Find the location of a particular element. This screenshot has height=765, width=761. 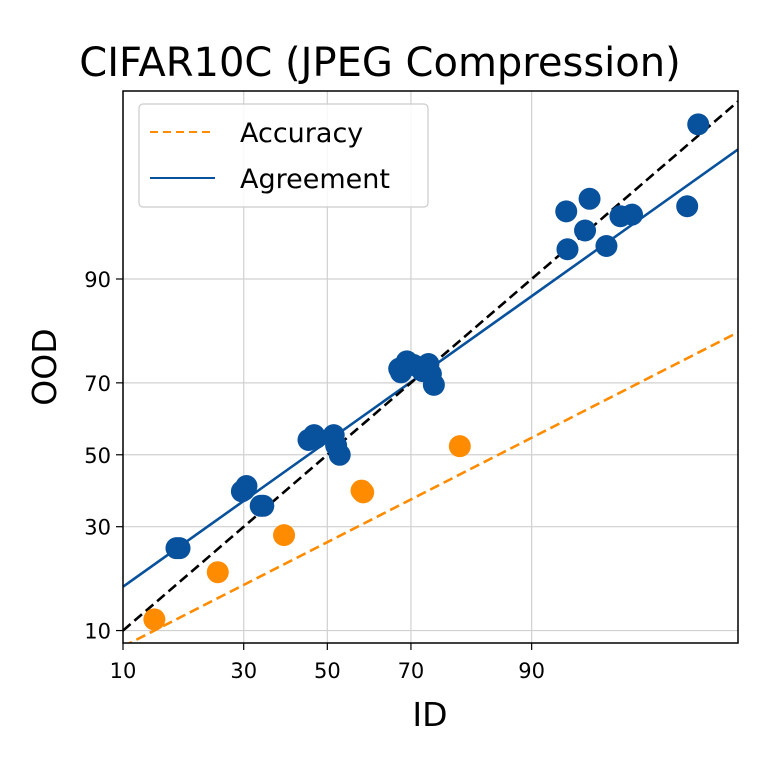

y-axis-ticks: 10 30 50 70 90 is located at coordinates (103, 456).